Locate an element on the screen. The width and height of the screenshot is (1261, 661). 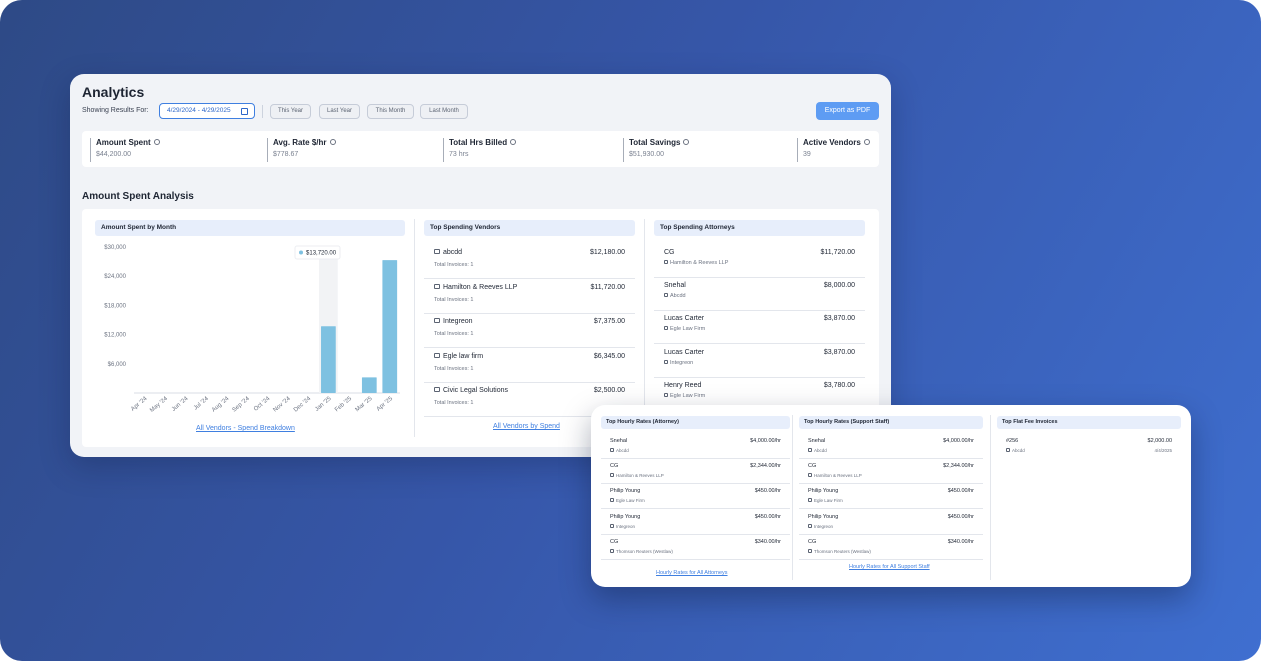
x-tick-label: Aug '24 is located at coordinates (221, 405).